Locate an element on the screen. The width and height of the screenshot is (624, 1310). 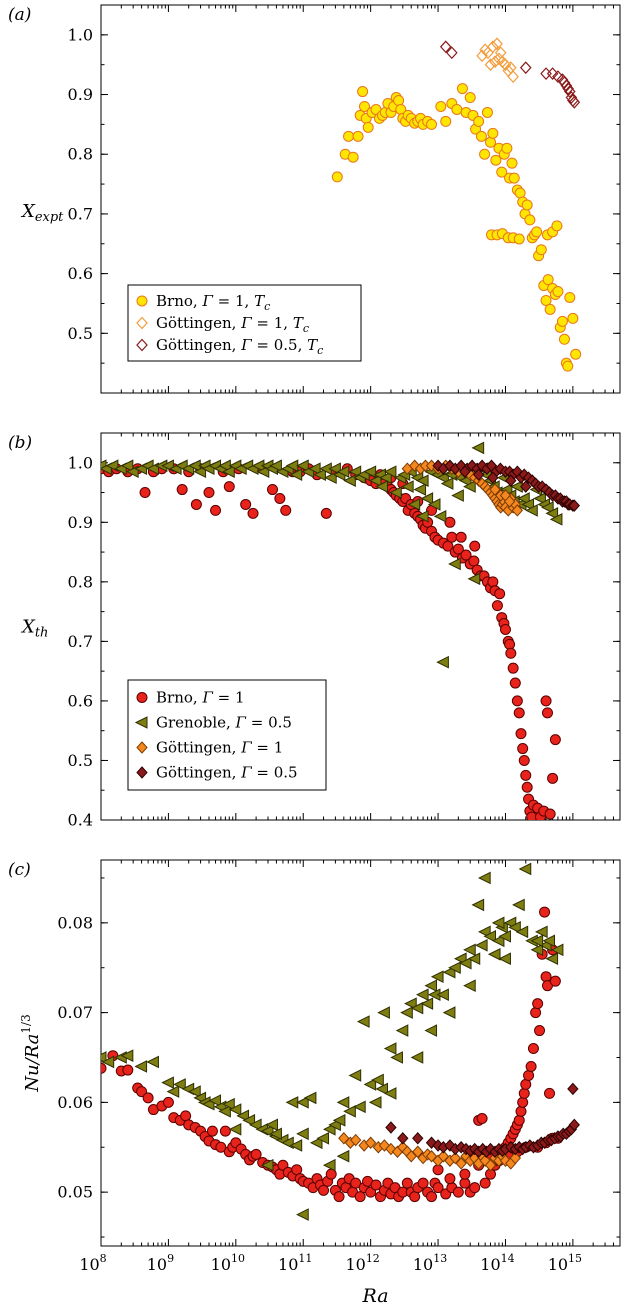
legend-label: Brno, Γ = 1, Tc is located at coordinates (213, 302).